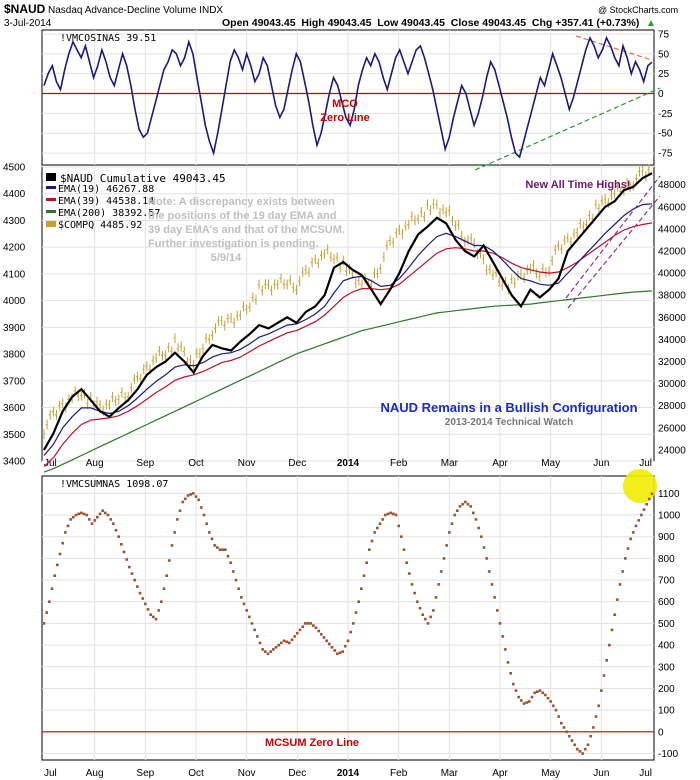 This screenshot has height=780, width=700. Describe the element at coordinates (672, 340) in the screenshot. I see `y-tick-label: 34000` at that location.